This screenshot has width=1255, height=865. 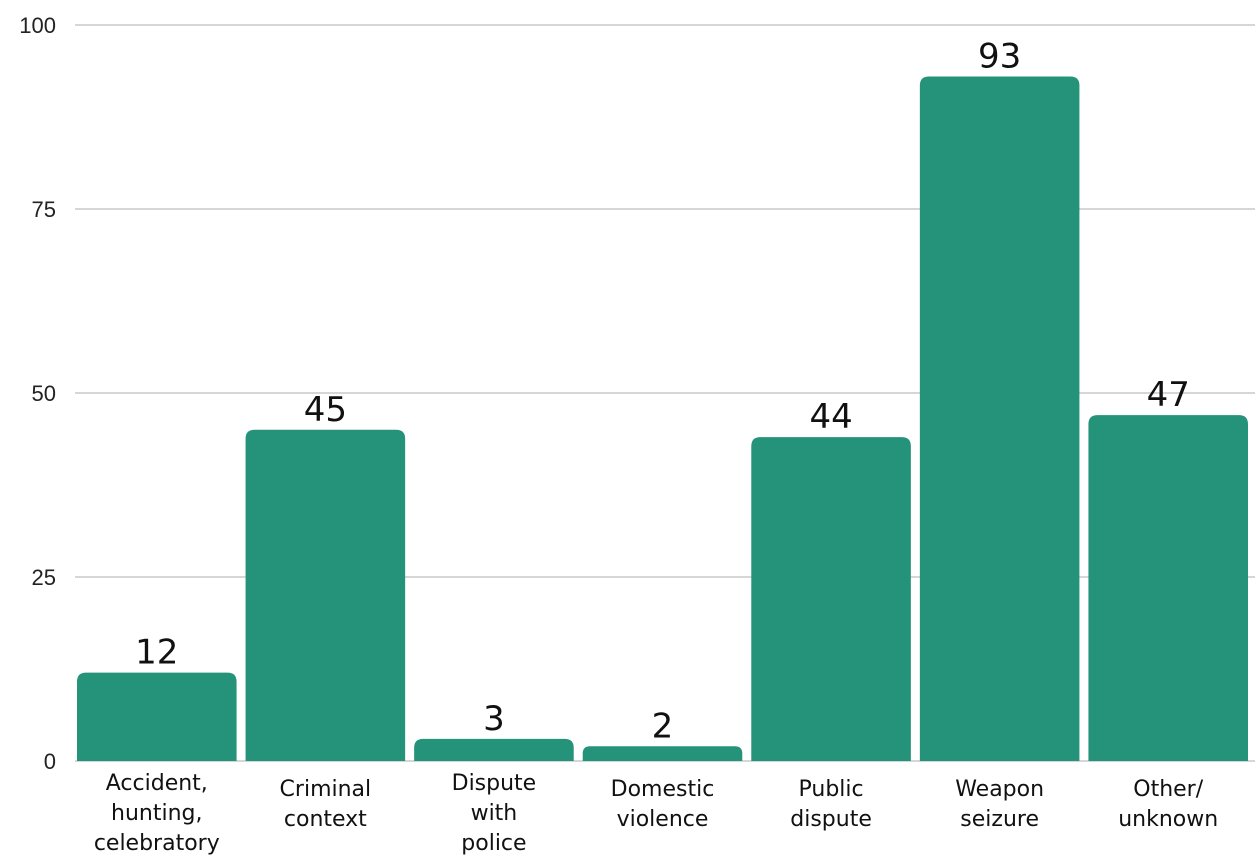 What do you see at coordinates (663, 726) in the screenshot?
I see `value-label: 2` at bounding box center [663, 726].